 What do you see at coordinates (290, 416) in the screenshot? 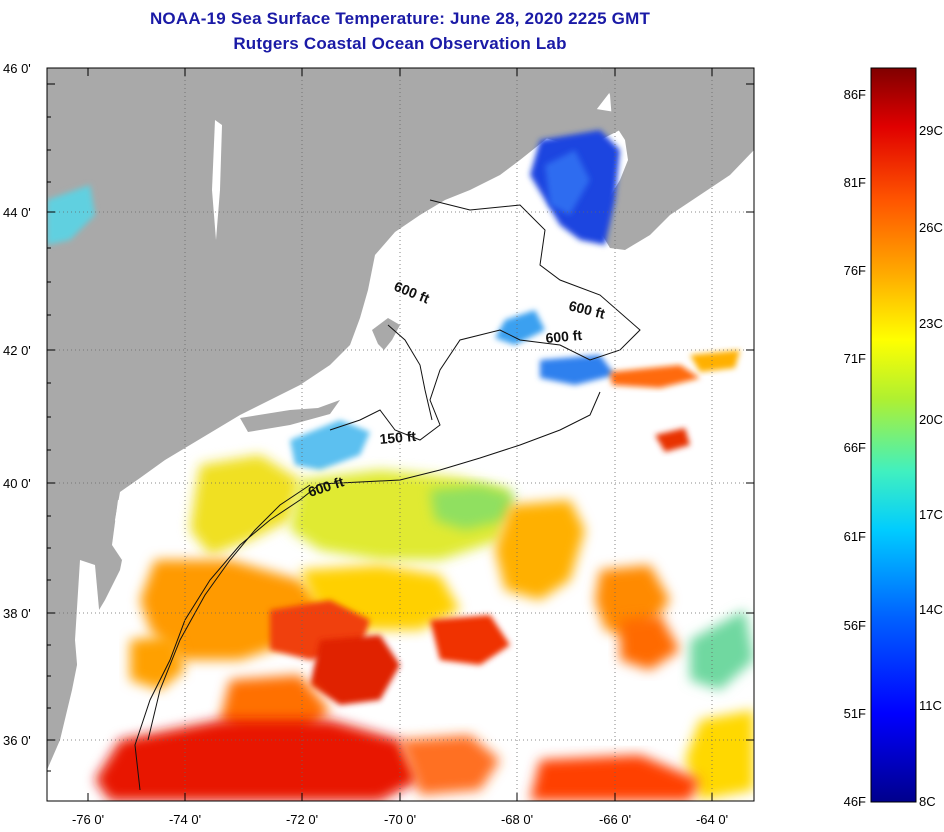
I see `land-long-island` at bounding box center [290, 416].